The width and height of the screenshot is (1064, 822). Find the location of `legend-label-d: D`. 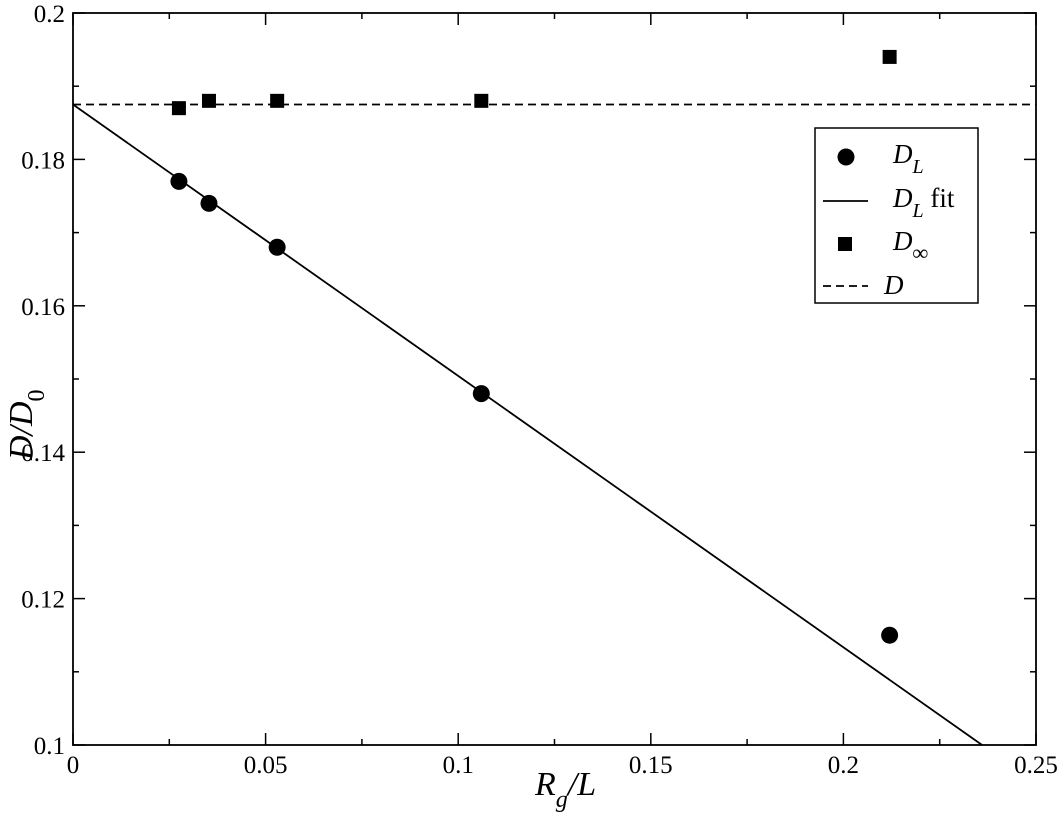

legend-label-d: D is located at coordinates (893, 285).